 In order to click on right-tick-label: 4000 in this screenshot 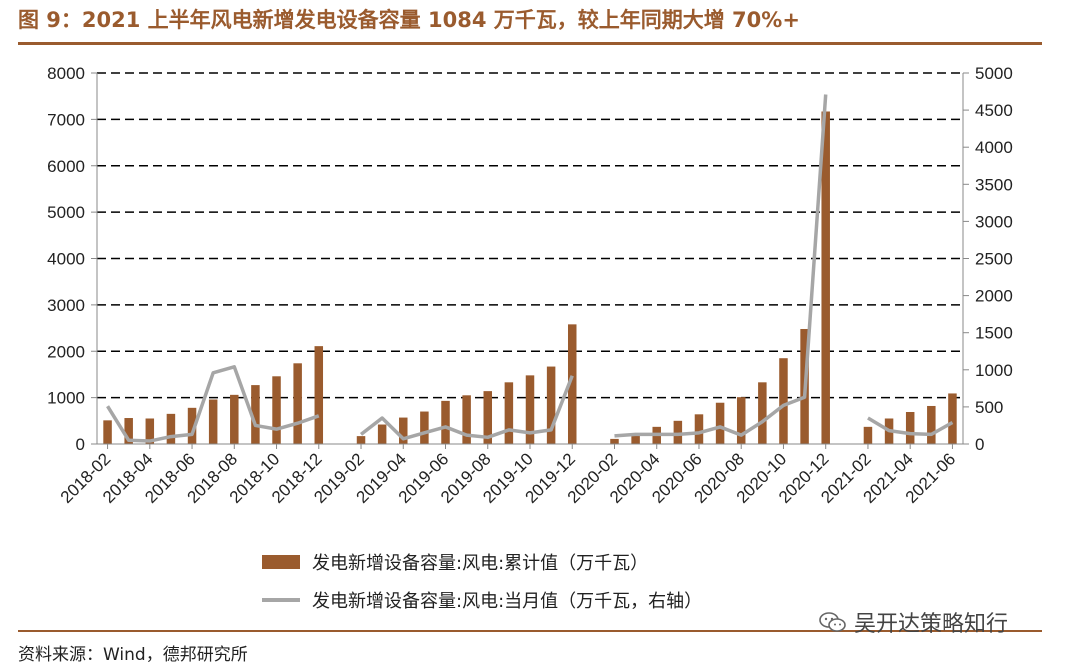, I will do `click(994, 147)`.